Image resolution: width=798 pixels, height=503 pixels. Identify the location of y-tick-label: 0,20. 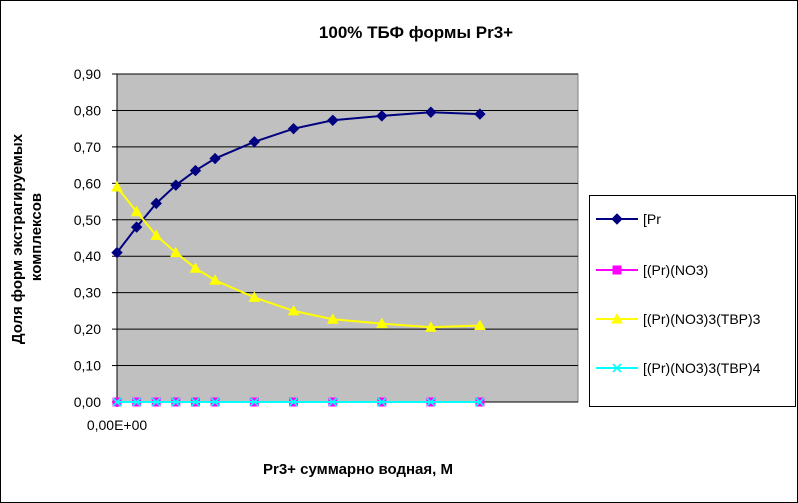
(87, 329).